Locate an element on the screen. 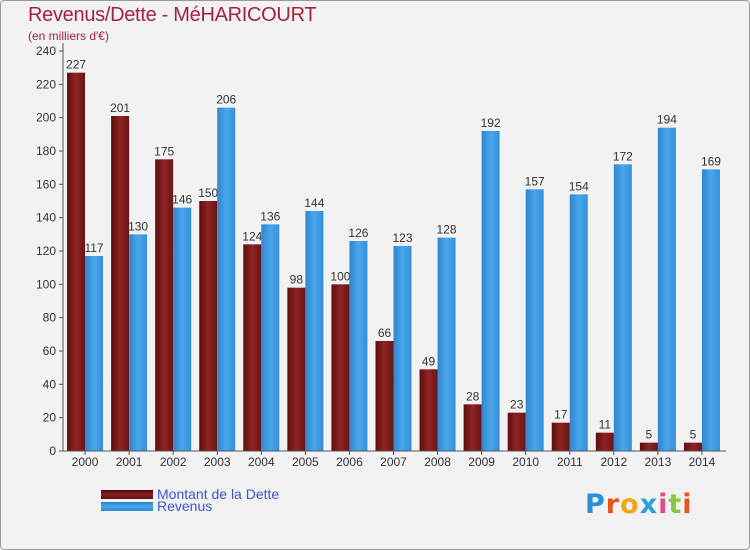 The image size is (750, 550). logo-letter: r is located at coordinates (613, 504).